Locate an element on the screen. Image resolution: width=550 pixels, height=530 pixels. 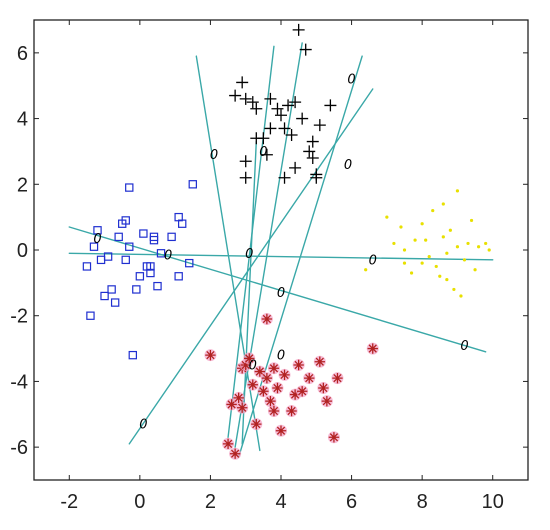
x-tick-label: 0 is located at coordinates (139, 502).